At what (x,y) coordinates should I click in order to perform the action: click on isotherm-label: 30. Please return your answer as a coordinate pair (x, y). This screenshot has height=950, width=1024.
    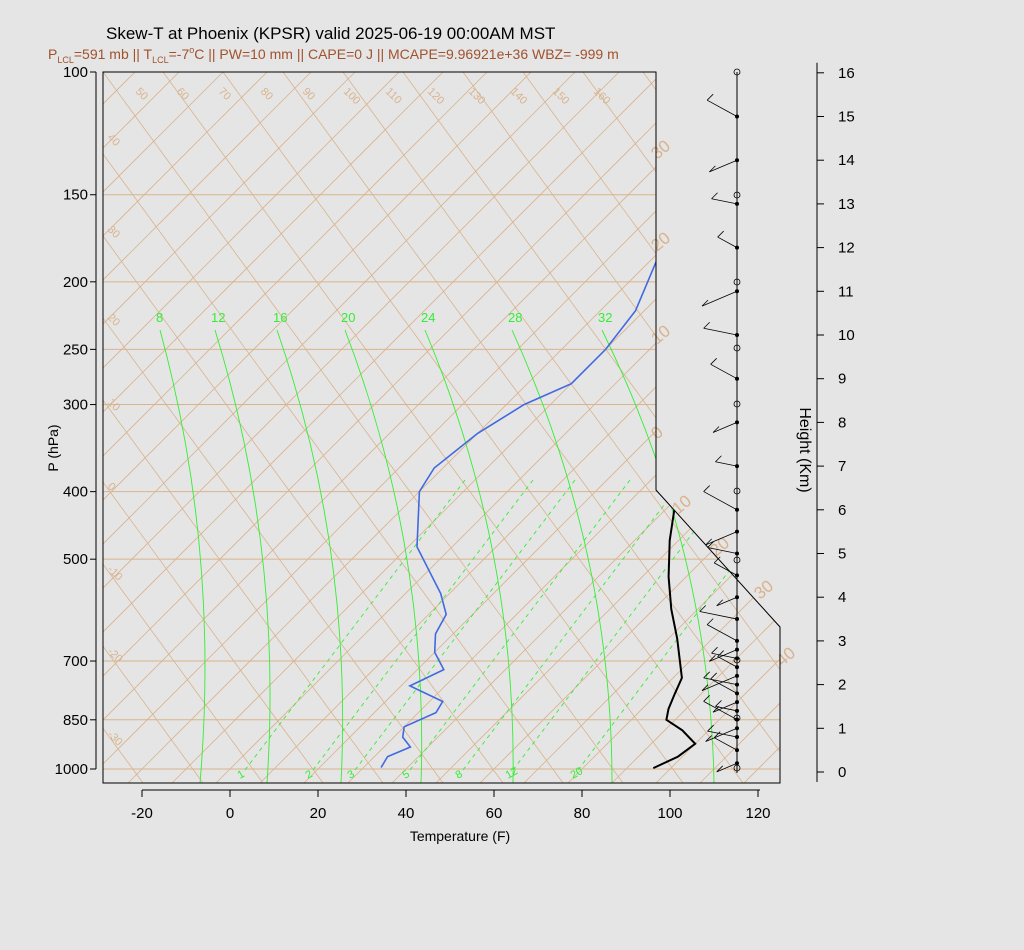
    Looking at the image, I should click on (660, 149).